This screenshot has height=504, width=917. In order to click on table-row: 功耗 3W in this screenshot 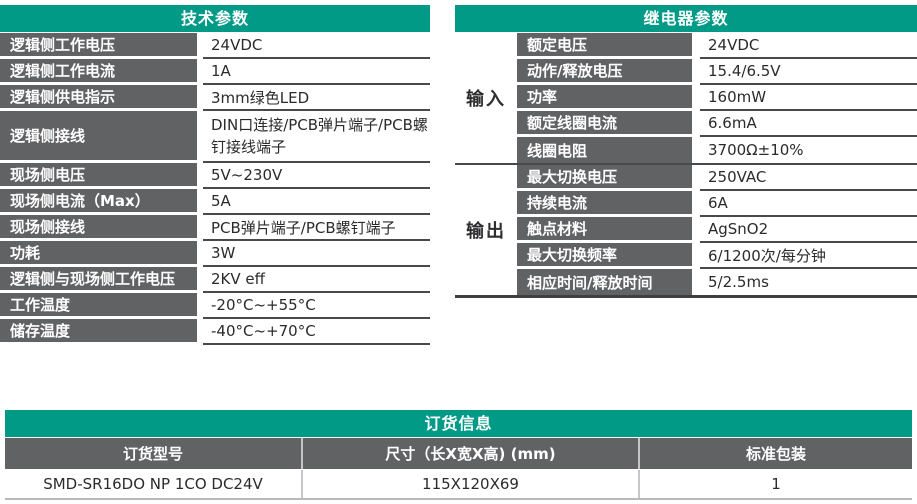, I will do `click(215, 254)`.